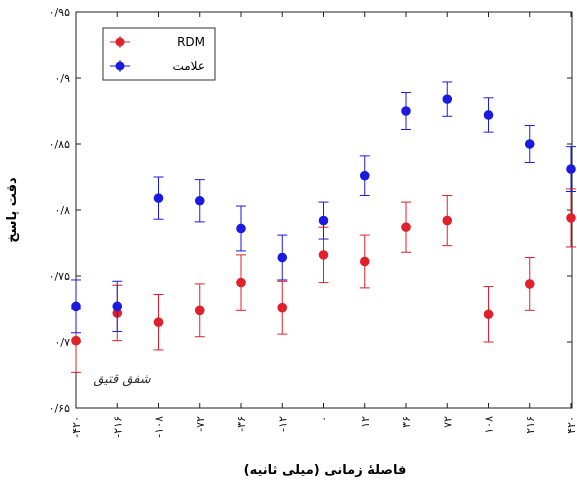  What do you see at coordinates (60, 276) in the screenshot?
I see `y-tick-label: ۰/۷۵` at bounding box center [60, 276].